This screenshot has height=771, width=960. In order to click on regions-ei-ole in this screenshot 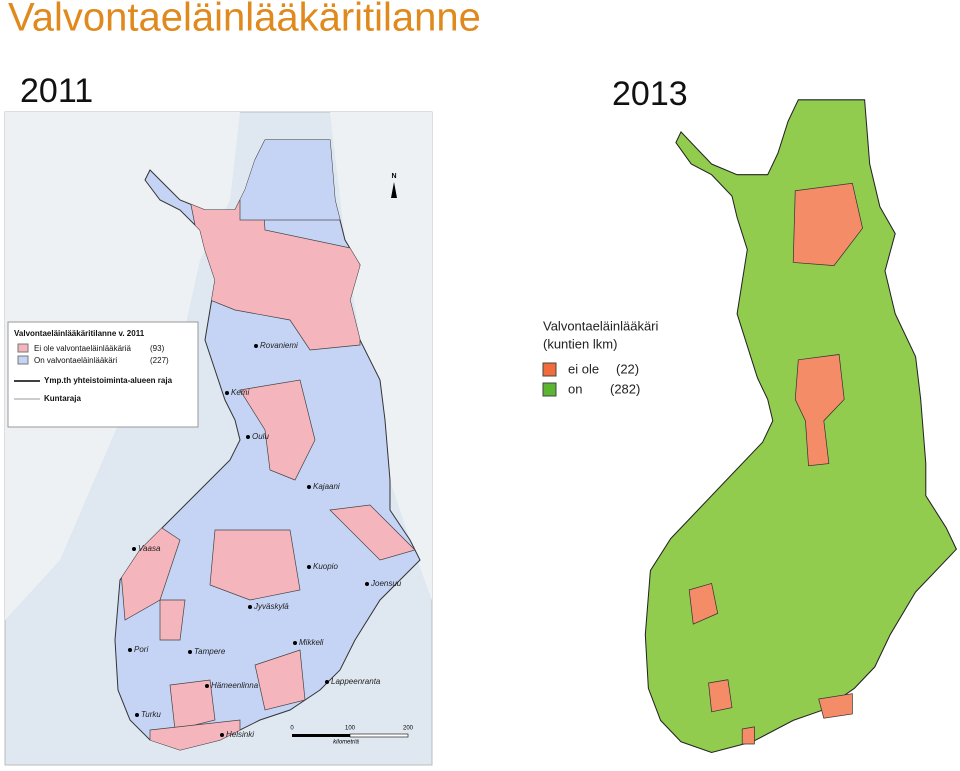, I will do `click(775, 463)`.